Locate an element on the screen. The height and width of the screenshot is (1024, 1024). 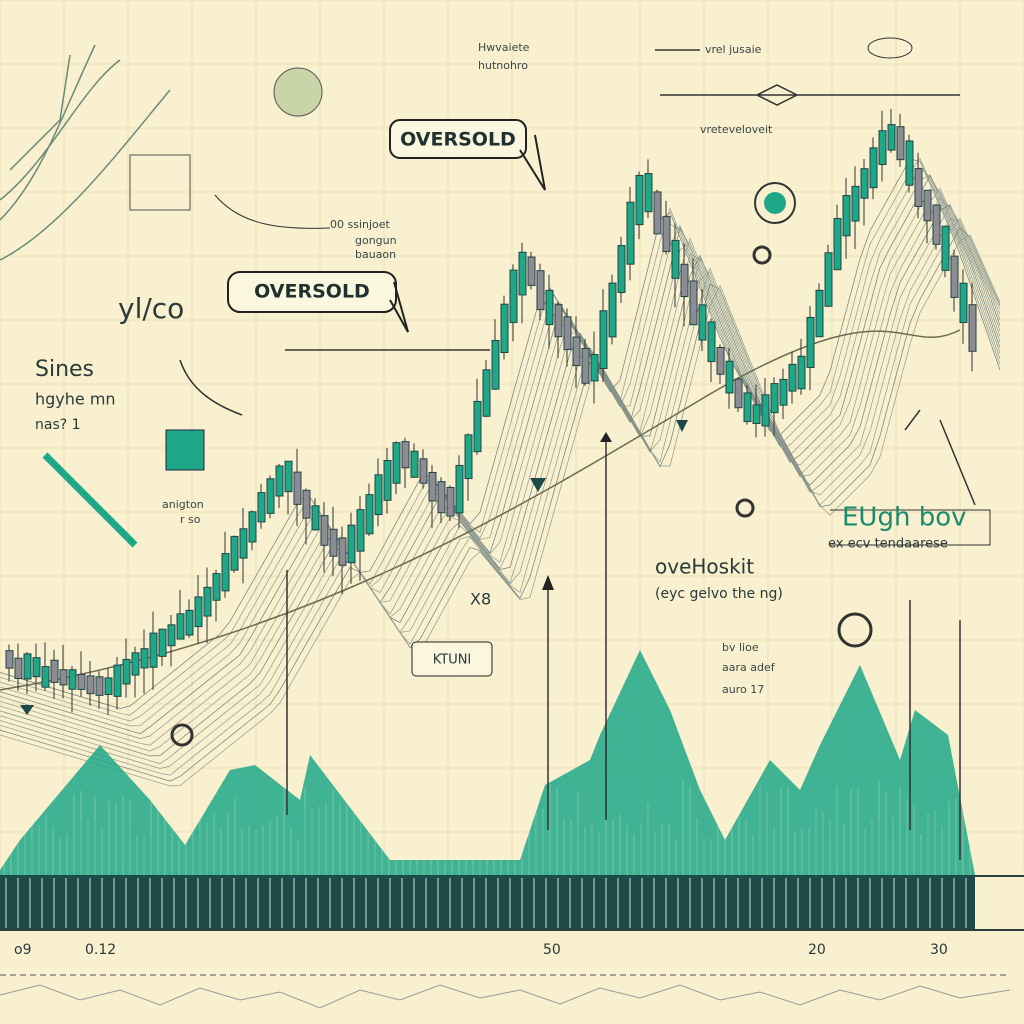
oscillator is located at coordinates (505, 996).